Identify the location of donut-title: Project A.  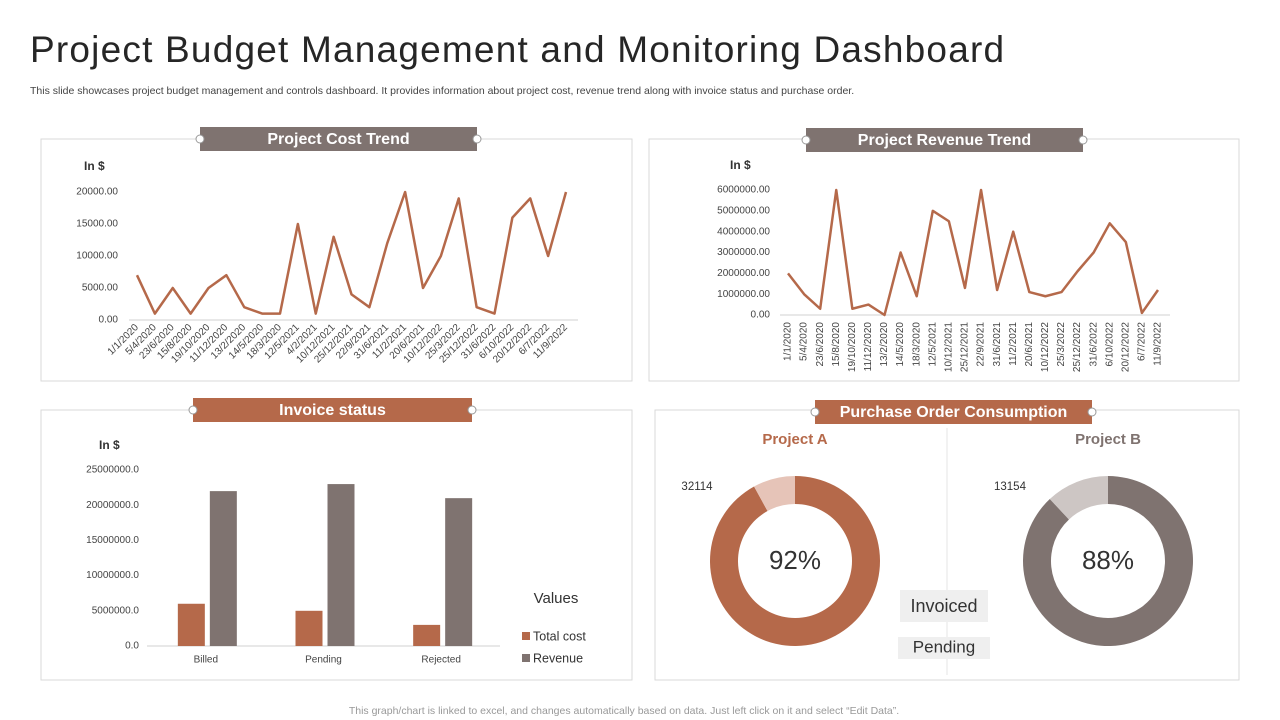
(794, 439).